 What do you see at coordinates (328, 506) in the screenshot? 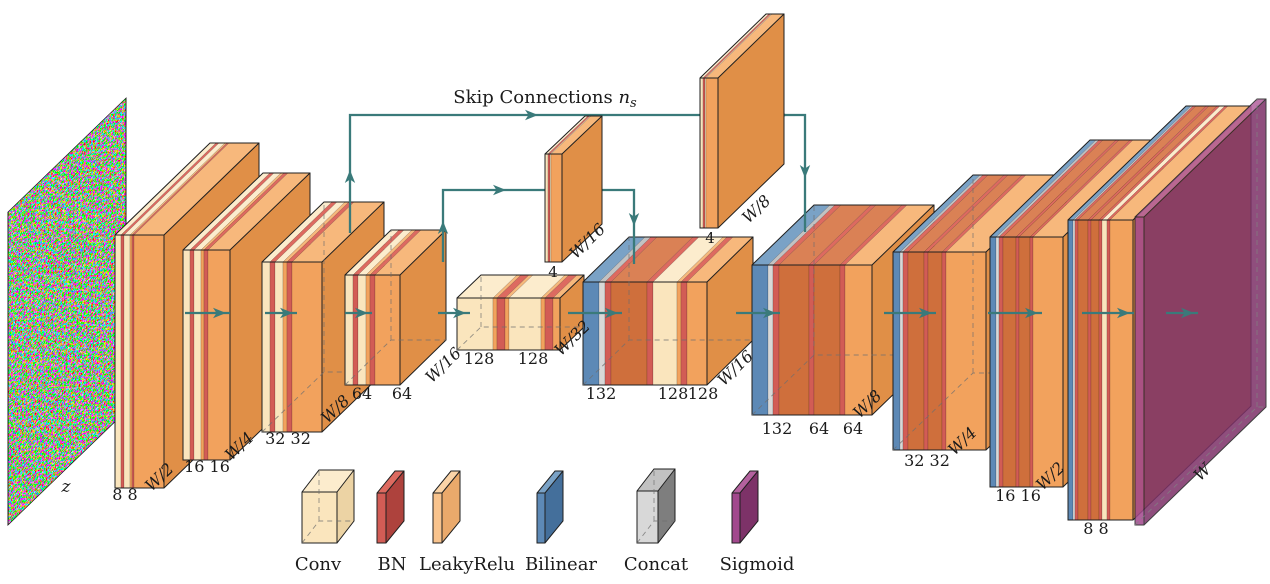
I see `legend-conv-icon` at bounding box center [328, 506].